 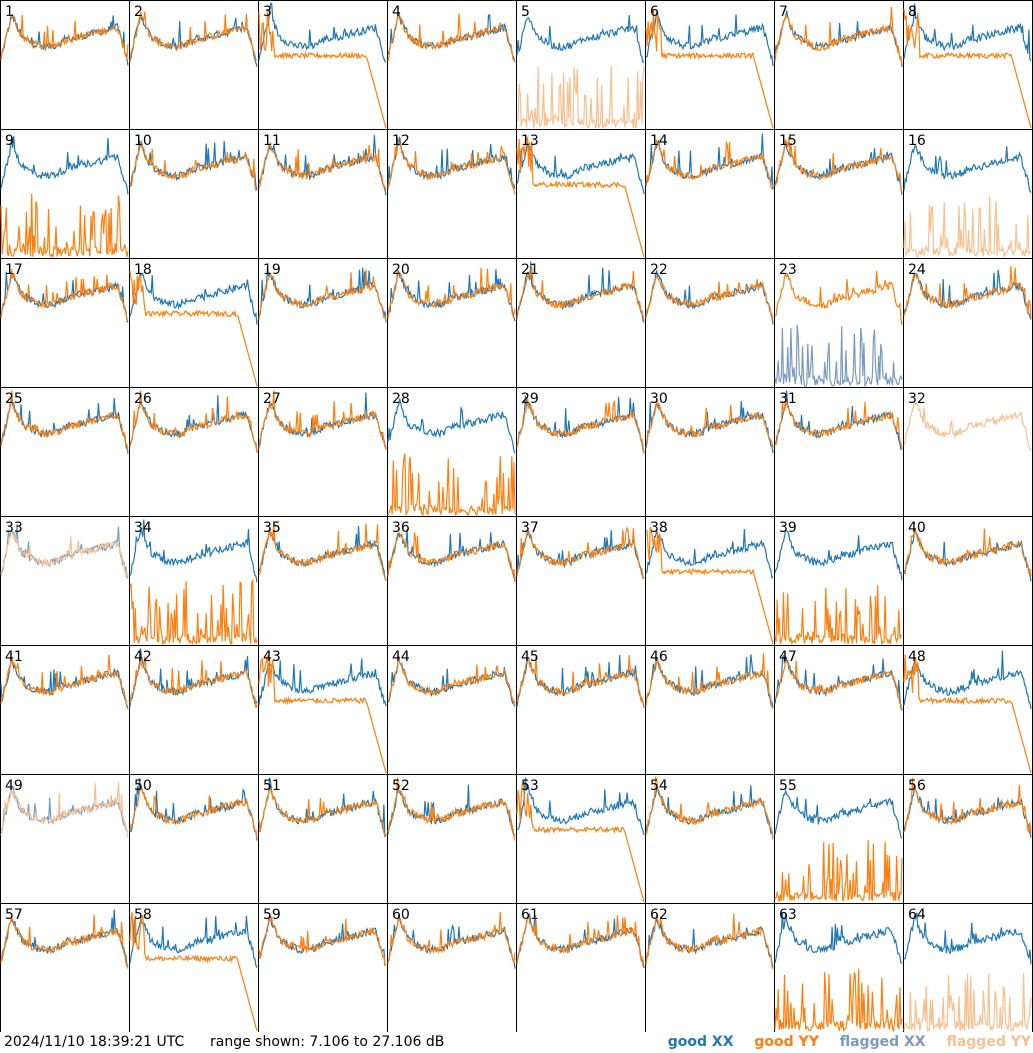 I want to click on panel-45: 45, so click(x=581, y=710).